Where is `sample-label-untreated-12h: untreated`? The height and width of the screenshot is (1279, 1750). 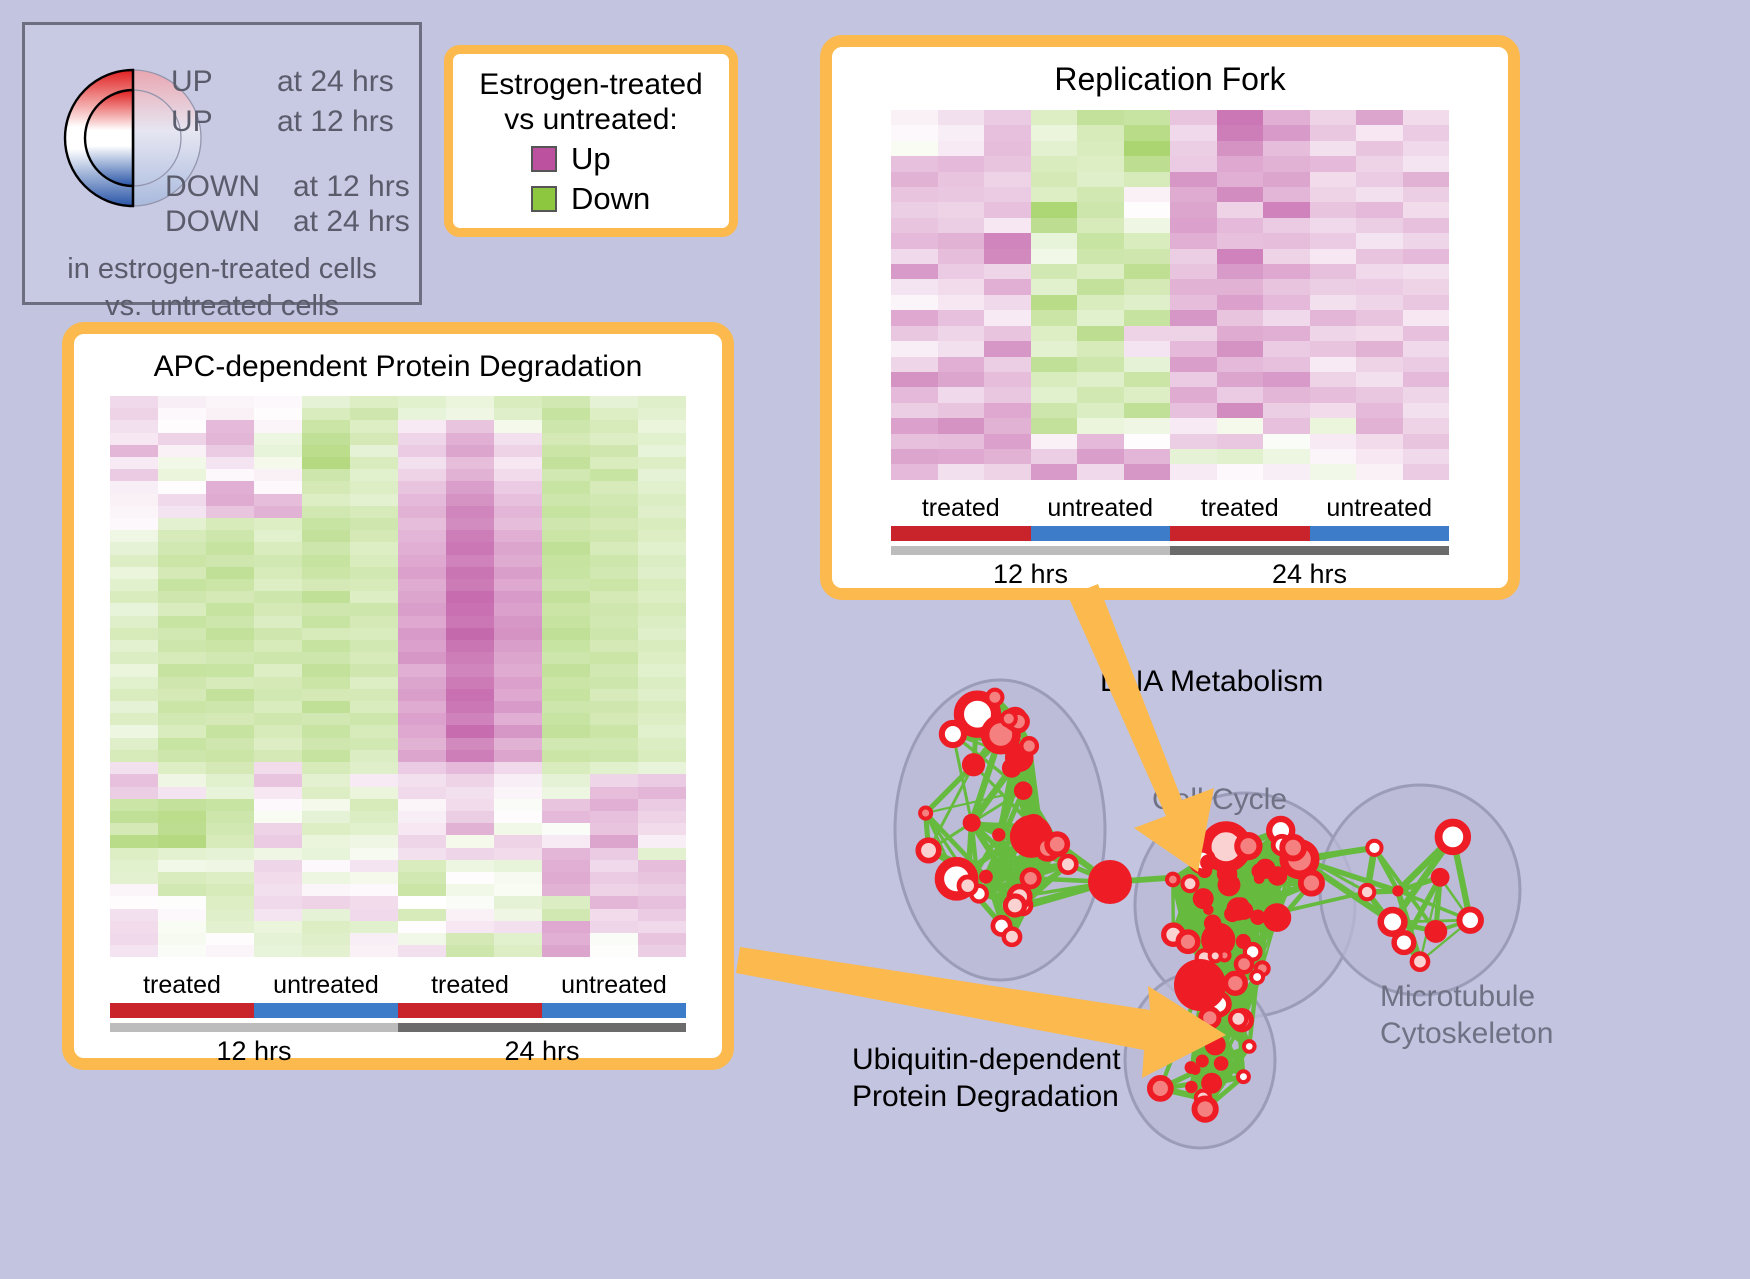 sample-label-untreated-12h: untreated is located at coordinates (1100, 507).